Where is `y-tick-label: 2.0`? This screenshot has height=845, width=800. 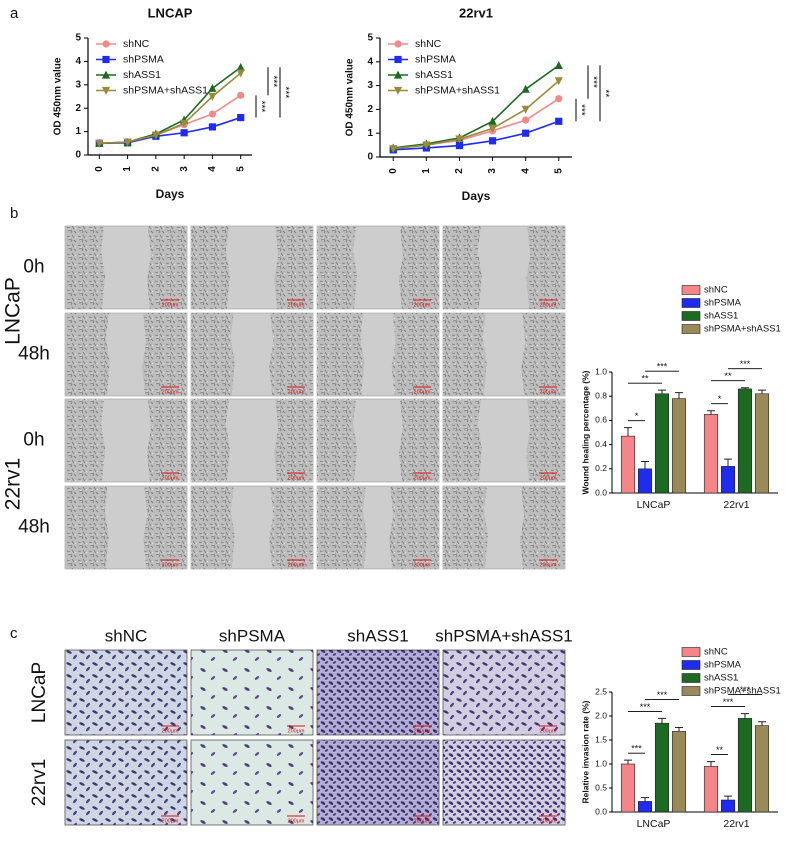 y-tick-label: 2.0 is located at coordinates (601, 715).